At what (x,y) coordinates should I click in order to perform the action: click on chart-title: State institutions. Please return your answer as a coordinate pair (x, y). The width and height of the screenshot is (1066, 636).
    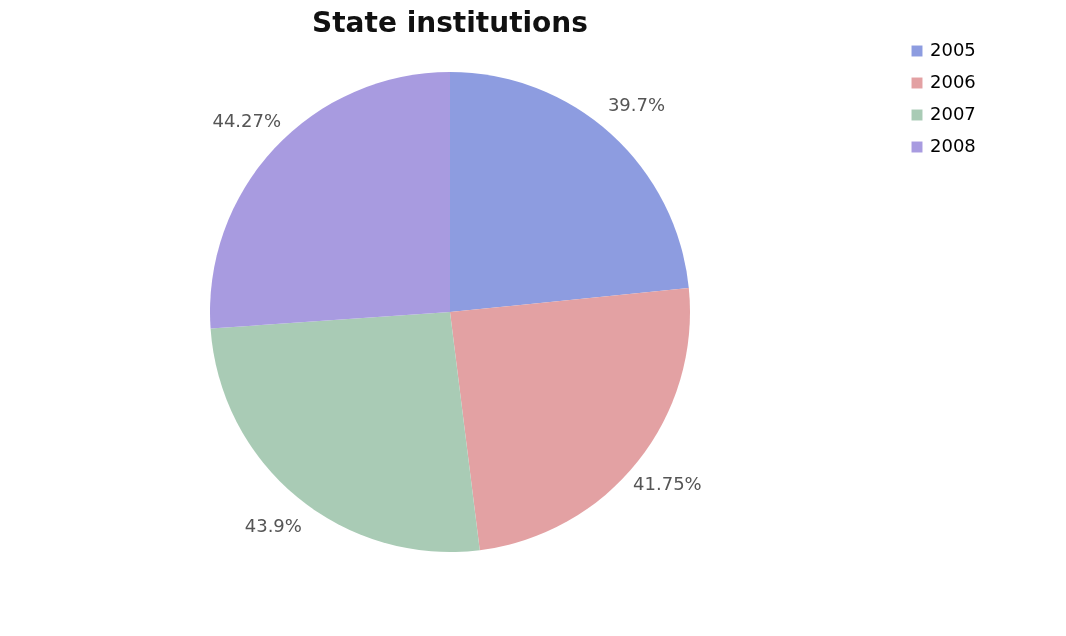
    Looking at the image, I should click on (450, 22).